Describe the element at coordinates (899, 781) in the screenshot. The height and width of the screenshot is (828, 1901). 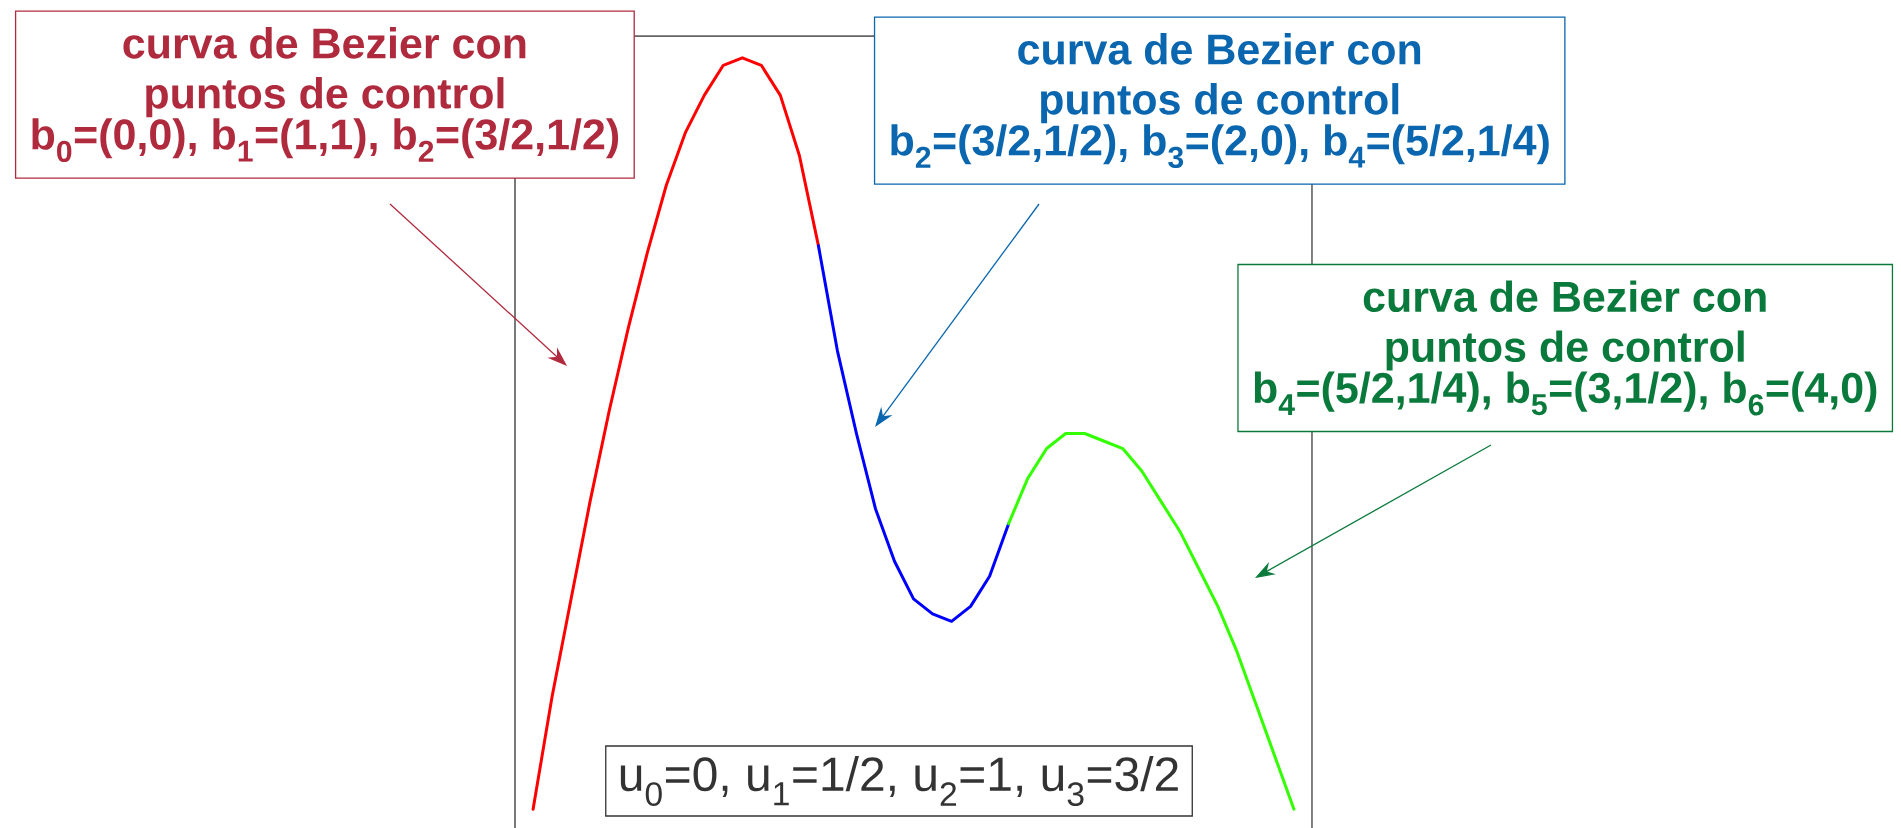
I see `text: u$_{0}$=0, u$_{1}$=1/2, u$_{2}$=1, u$_{3}$=3/2` at that location.